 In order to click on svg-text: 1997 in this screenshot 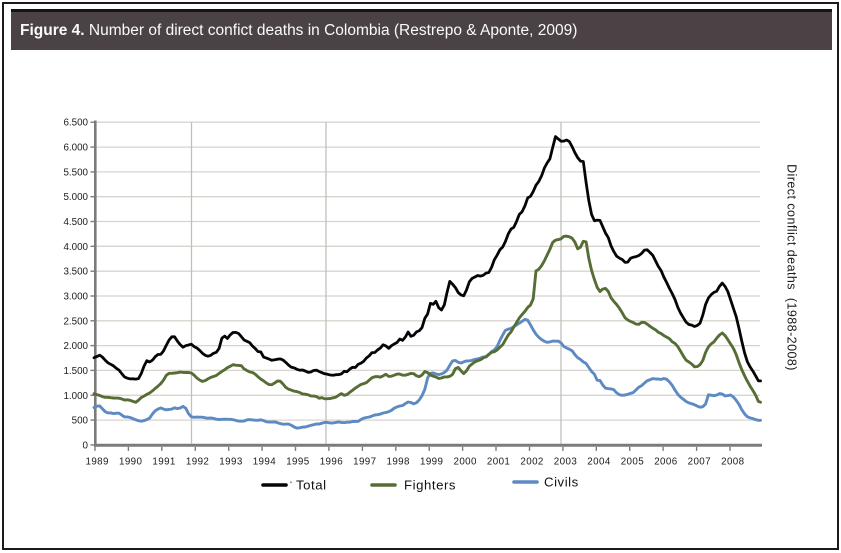, I will do `click(364, 462)`.